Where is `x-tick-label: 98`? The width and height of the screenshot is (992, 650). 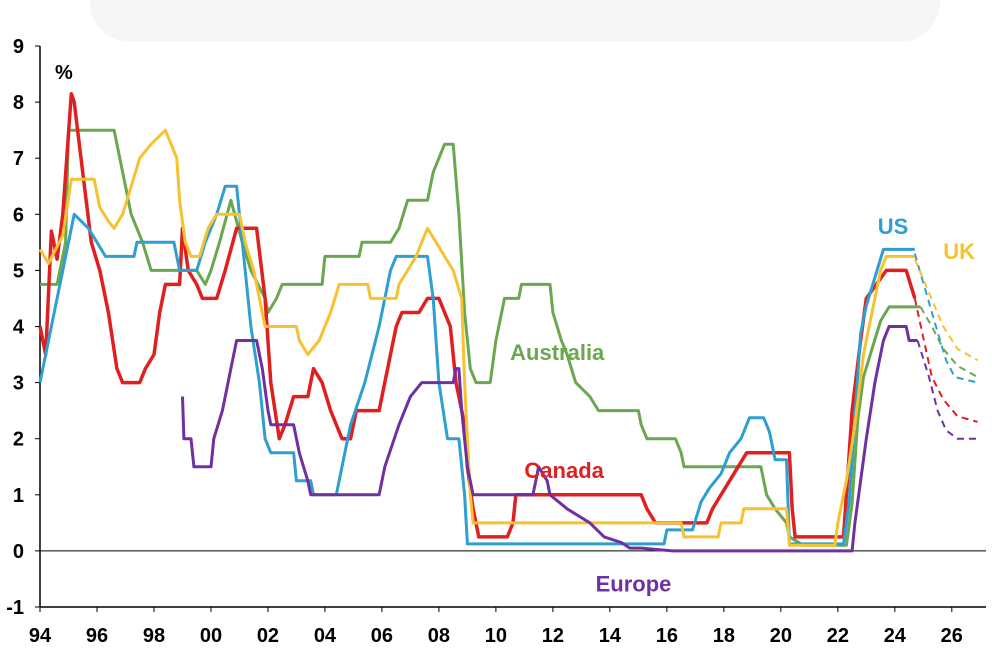
x-tick-label: 98 is located at coordinates (154, 636).